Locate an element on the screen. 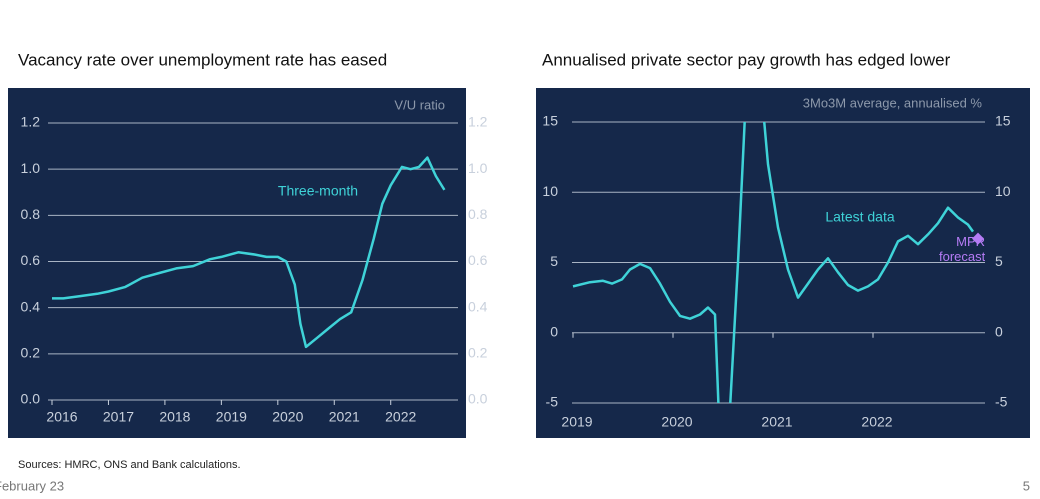 Image resolution: width=1040 pixels, height=499 pixels. annotation: V/U ratio is located at coordinates (419, 104).